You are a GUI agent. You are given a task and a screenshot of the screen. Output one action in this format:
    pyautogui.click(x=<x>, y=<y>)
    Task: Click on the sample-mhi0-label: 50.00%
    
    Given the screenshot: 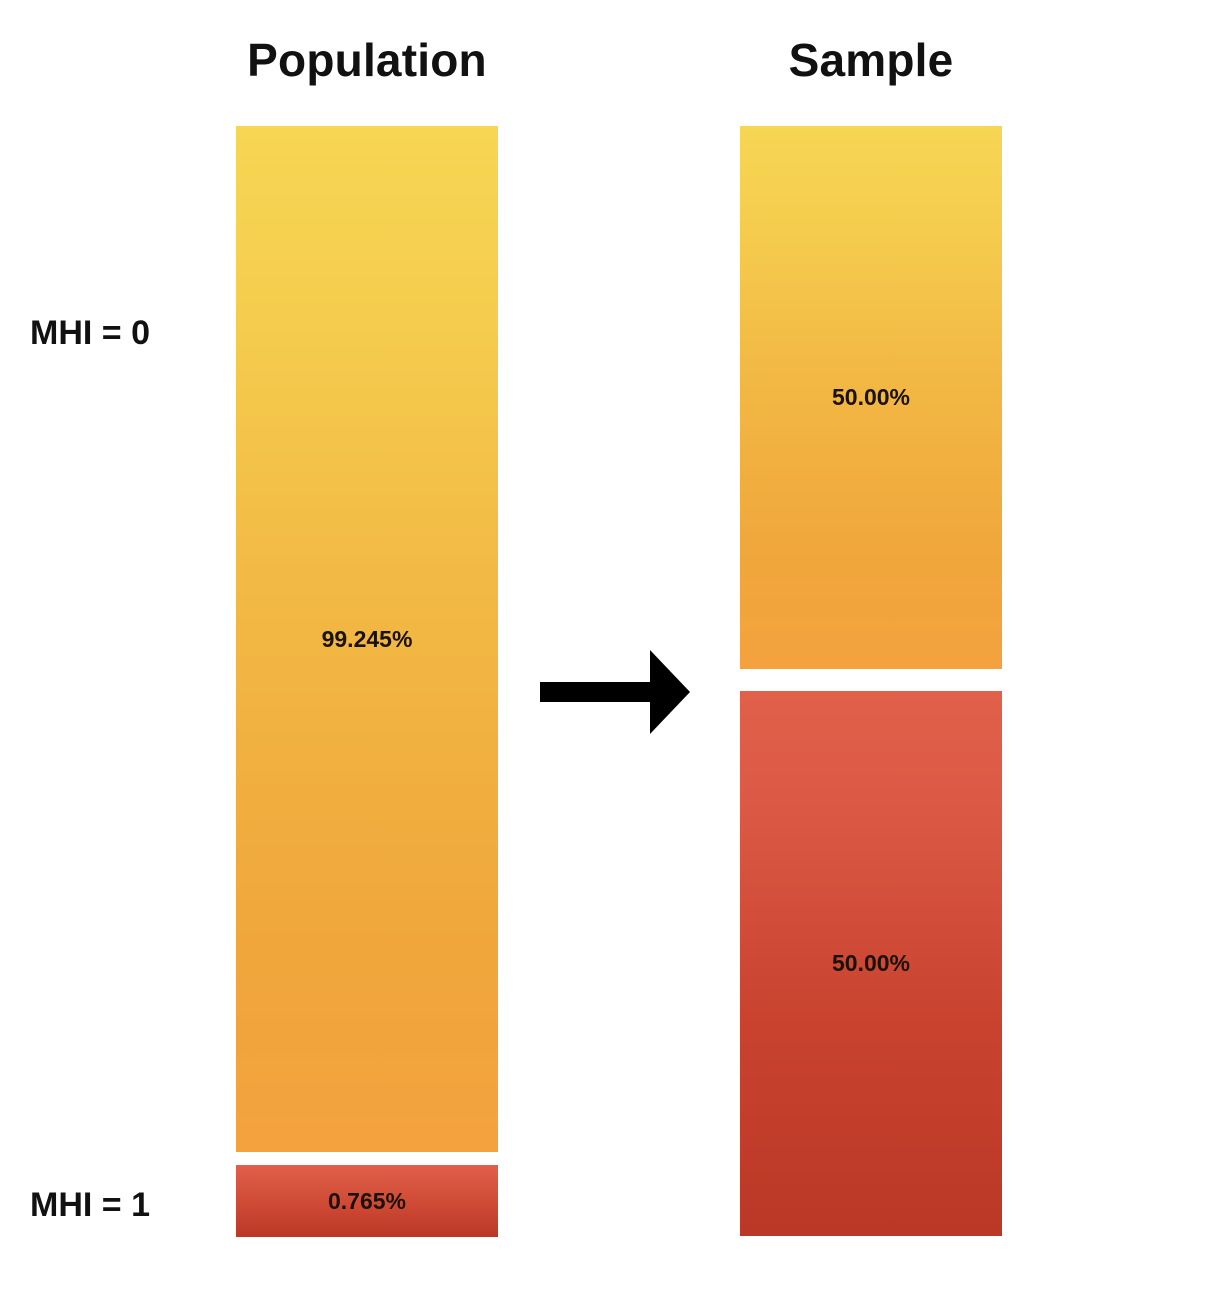 What is the action you would take?
    pyautogui.click(x=870, y=397)
    